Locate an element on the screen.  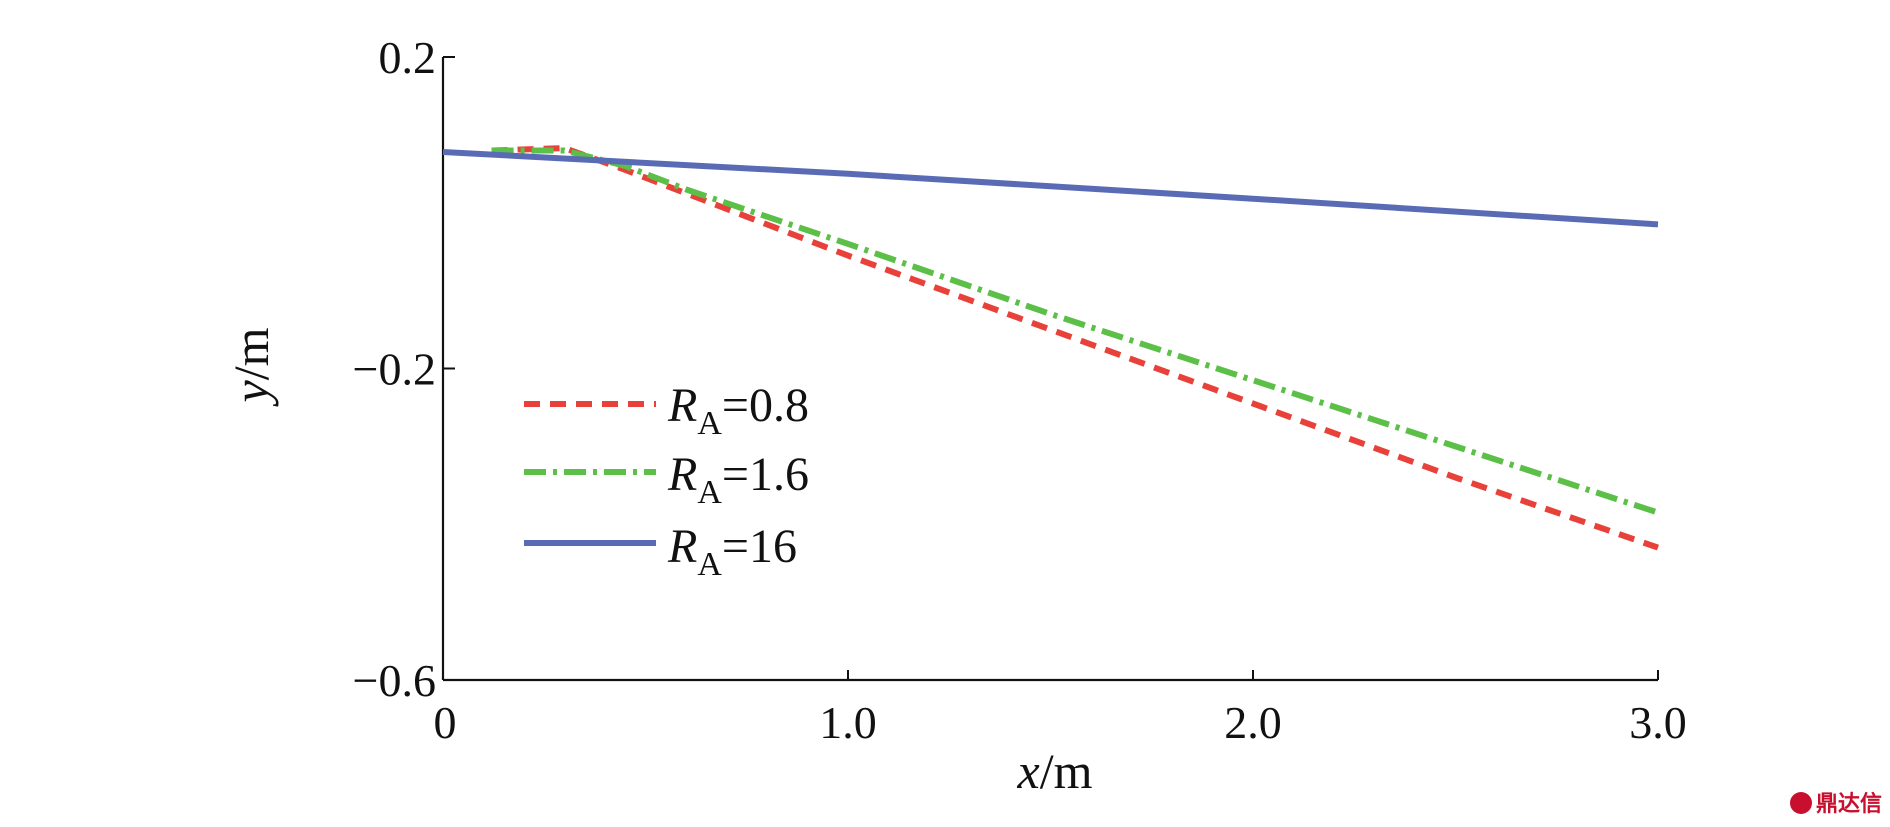
y-axis-var: y is located at coordinates (251, 394).